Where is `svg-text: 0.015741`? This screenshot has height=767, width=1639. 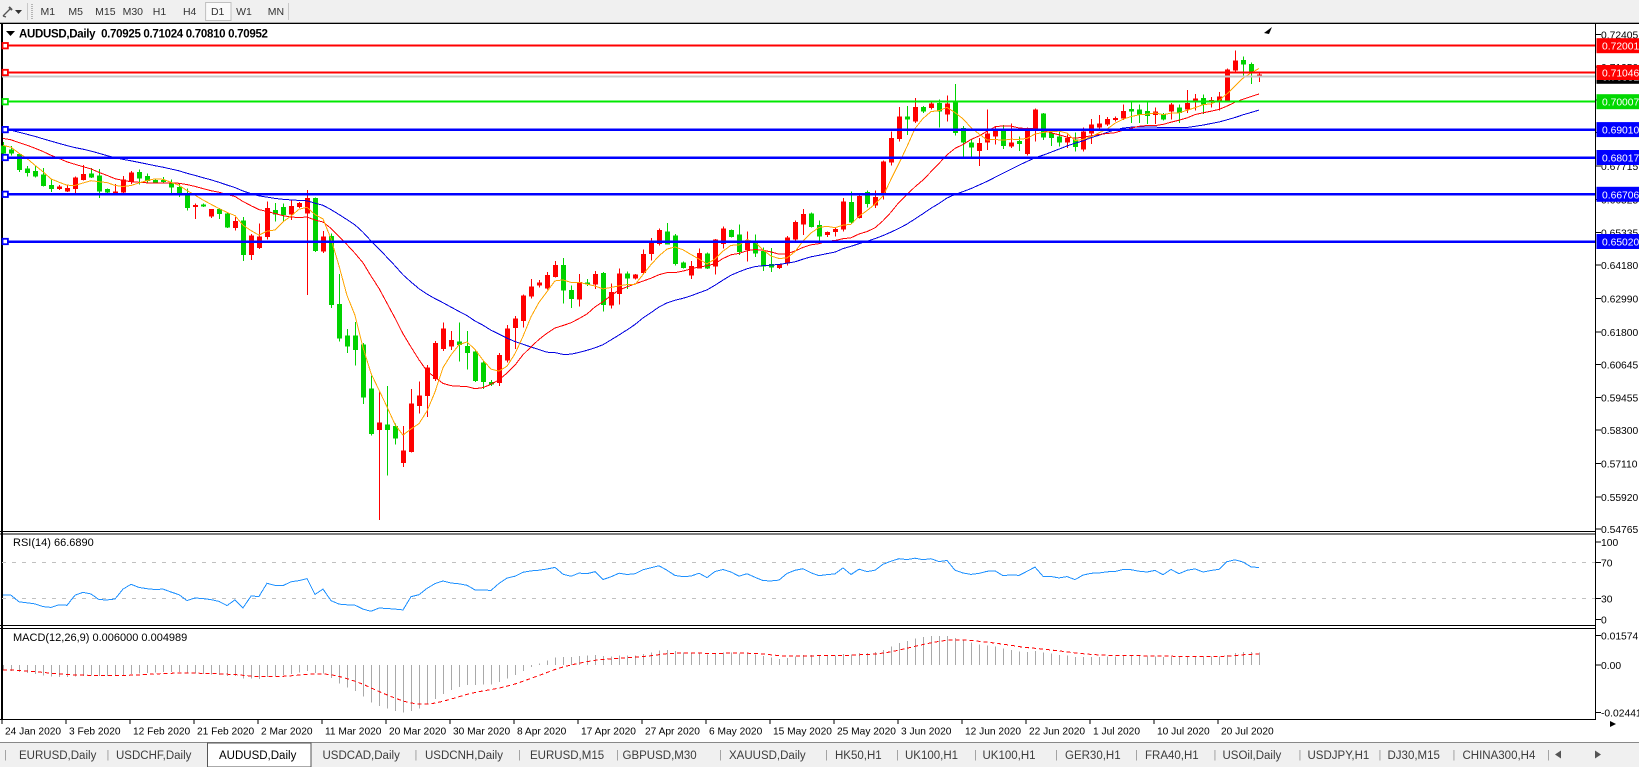
svg-text: 0.015741 is located at coordinates (1620, 637).